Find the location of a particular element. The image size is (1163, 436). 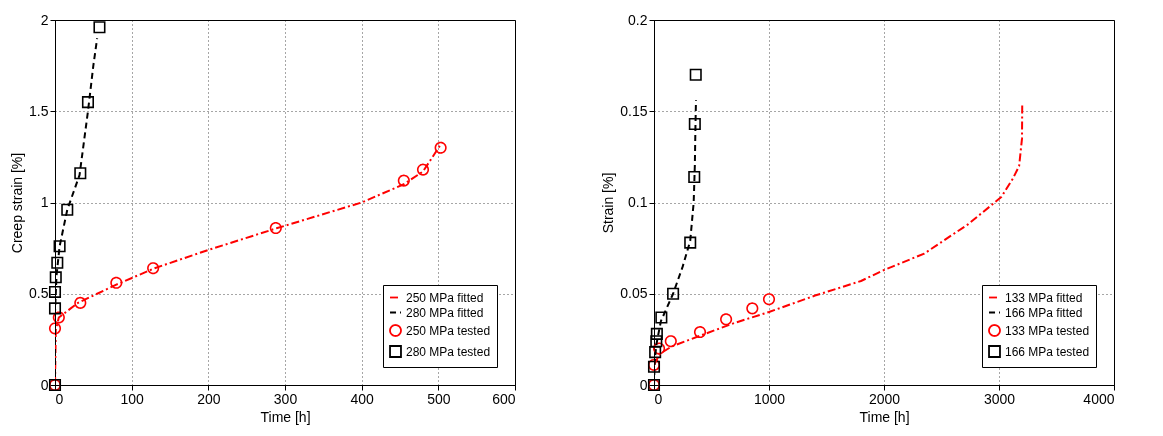

legend-label: 250 MPa fitted is located at coordinates (445, 297).